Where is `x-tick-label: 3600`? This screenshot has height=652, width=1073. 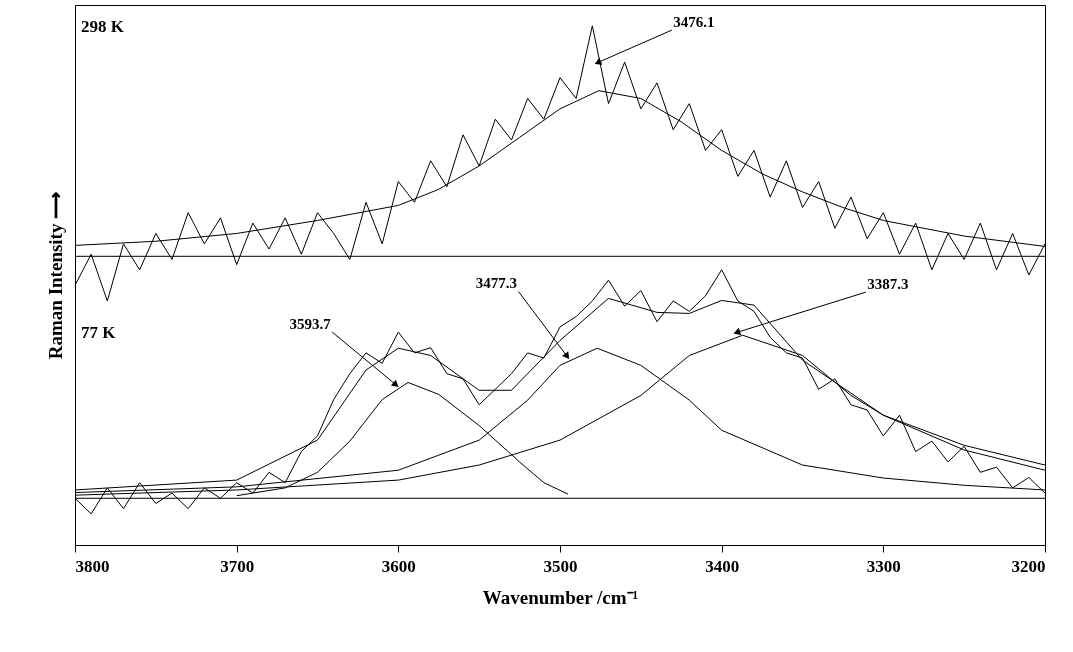 x-tick-label: 3600 is located at coordinates (398, 566).